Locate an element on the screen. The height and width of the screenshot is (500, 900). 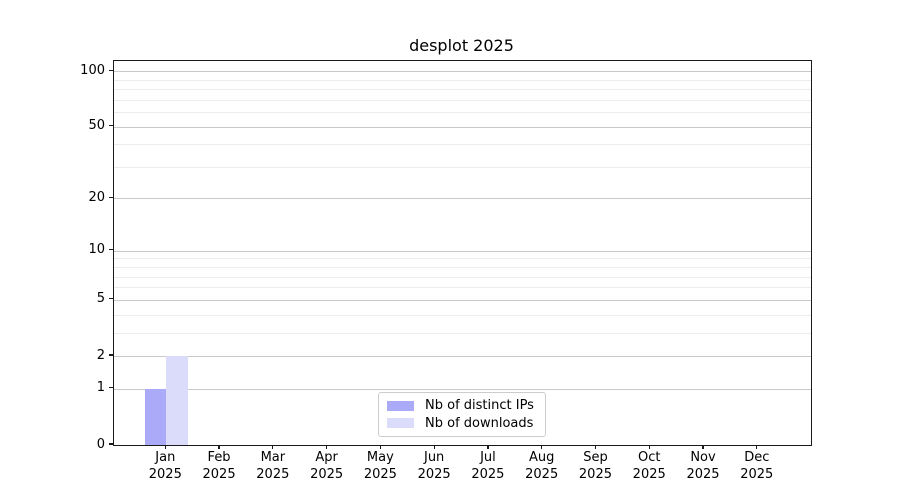
x-tick-label: Jun 2025 is located at coordinates (434, 466).